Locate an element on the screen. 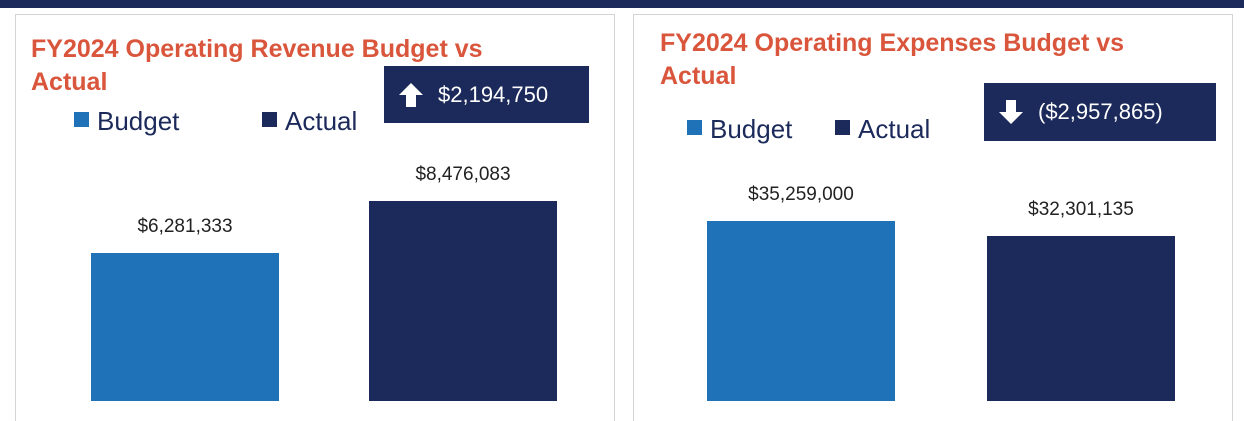  data-label: $35,259,000 is located at coordinates (801, 194).